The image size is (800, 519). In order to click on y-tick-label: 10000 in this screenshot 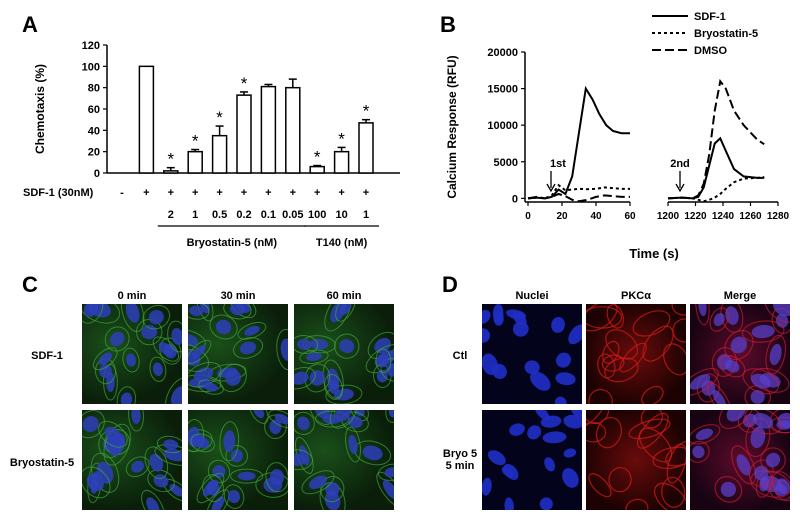, I will do `click(502, 126)`.